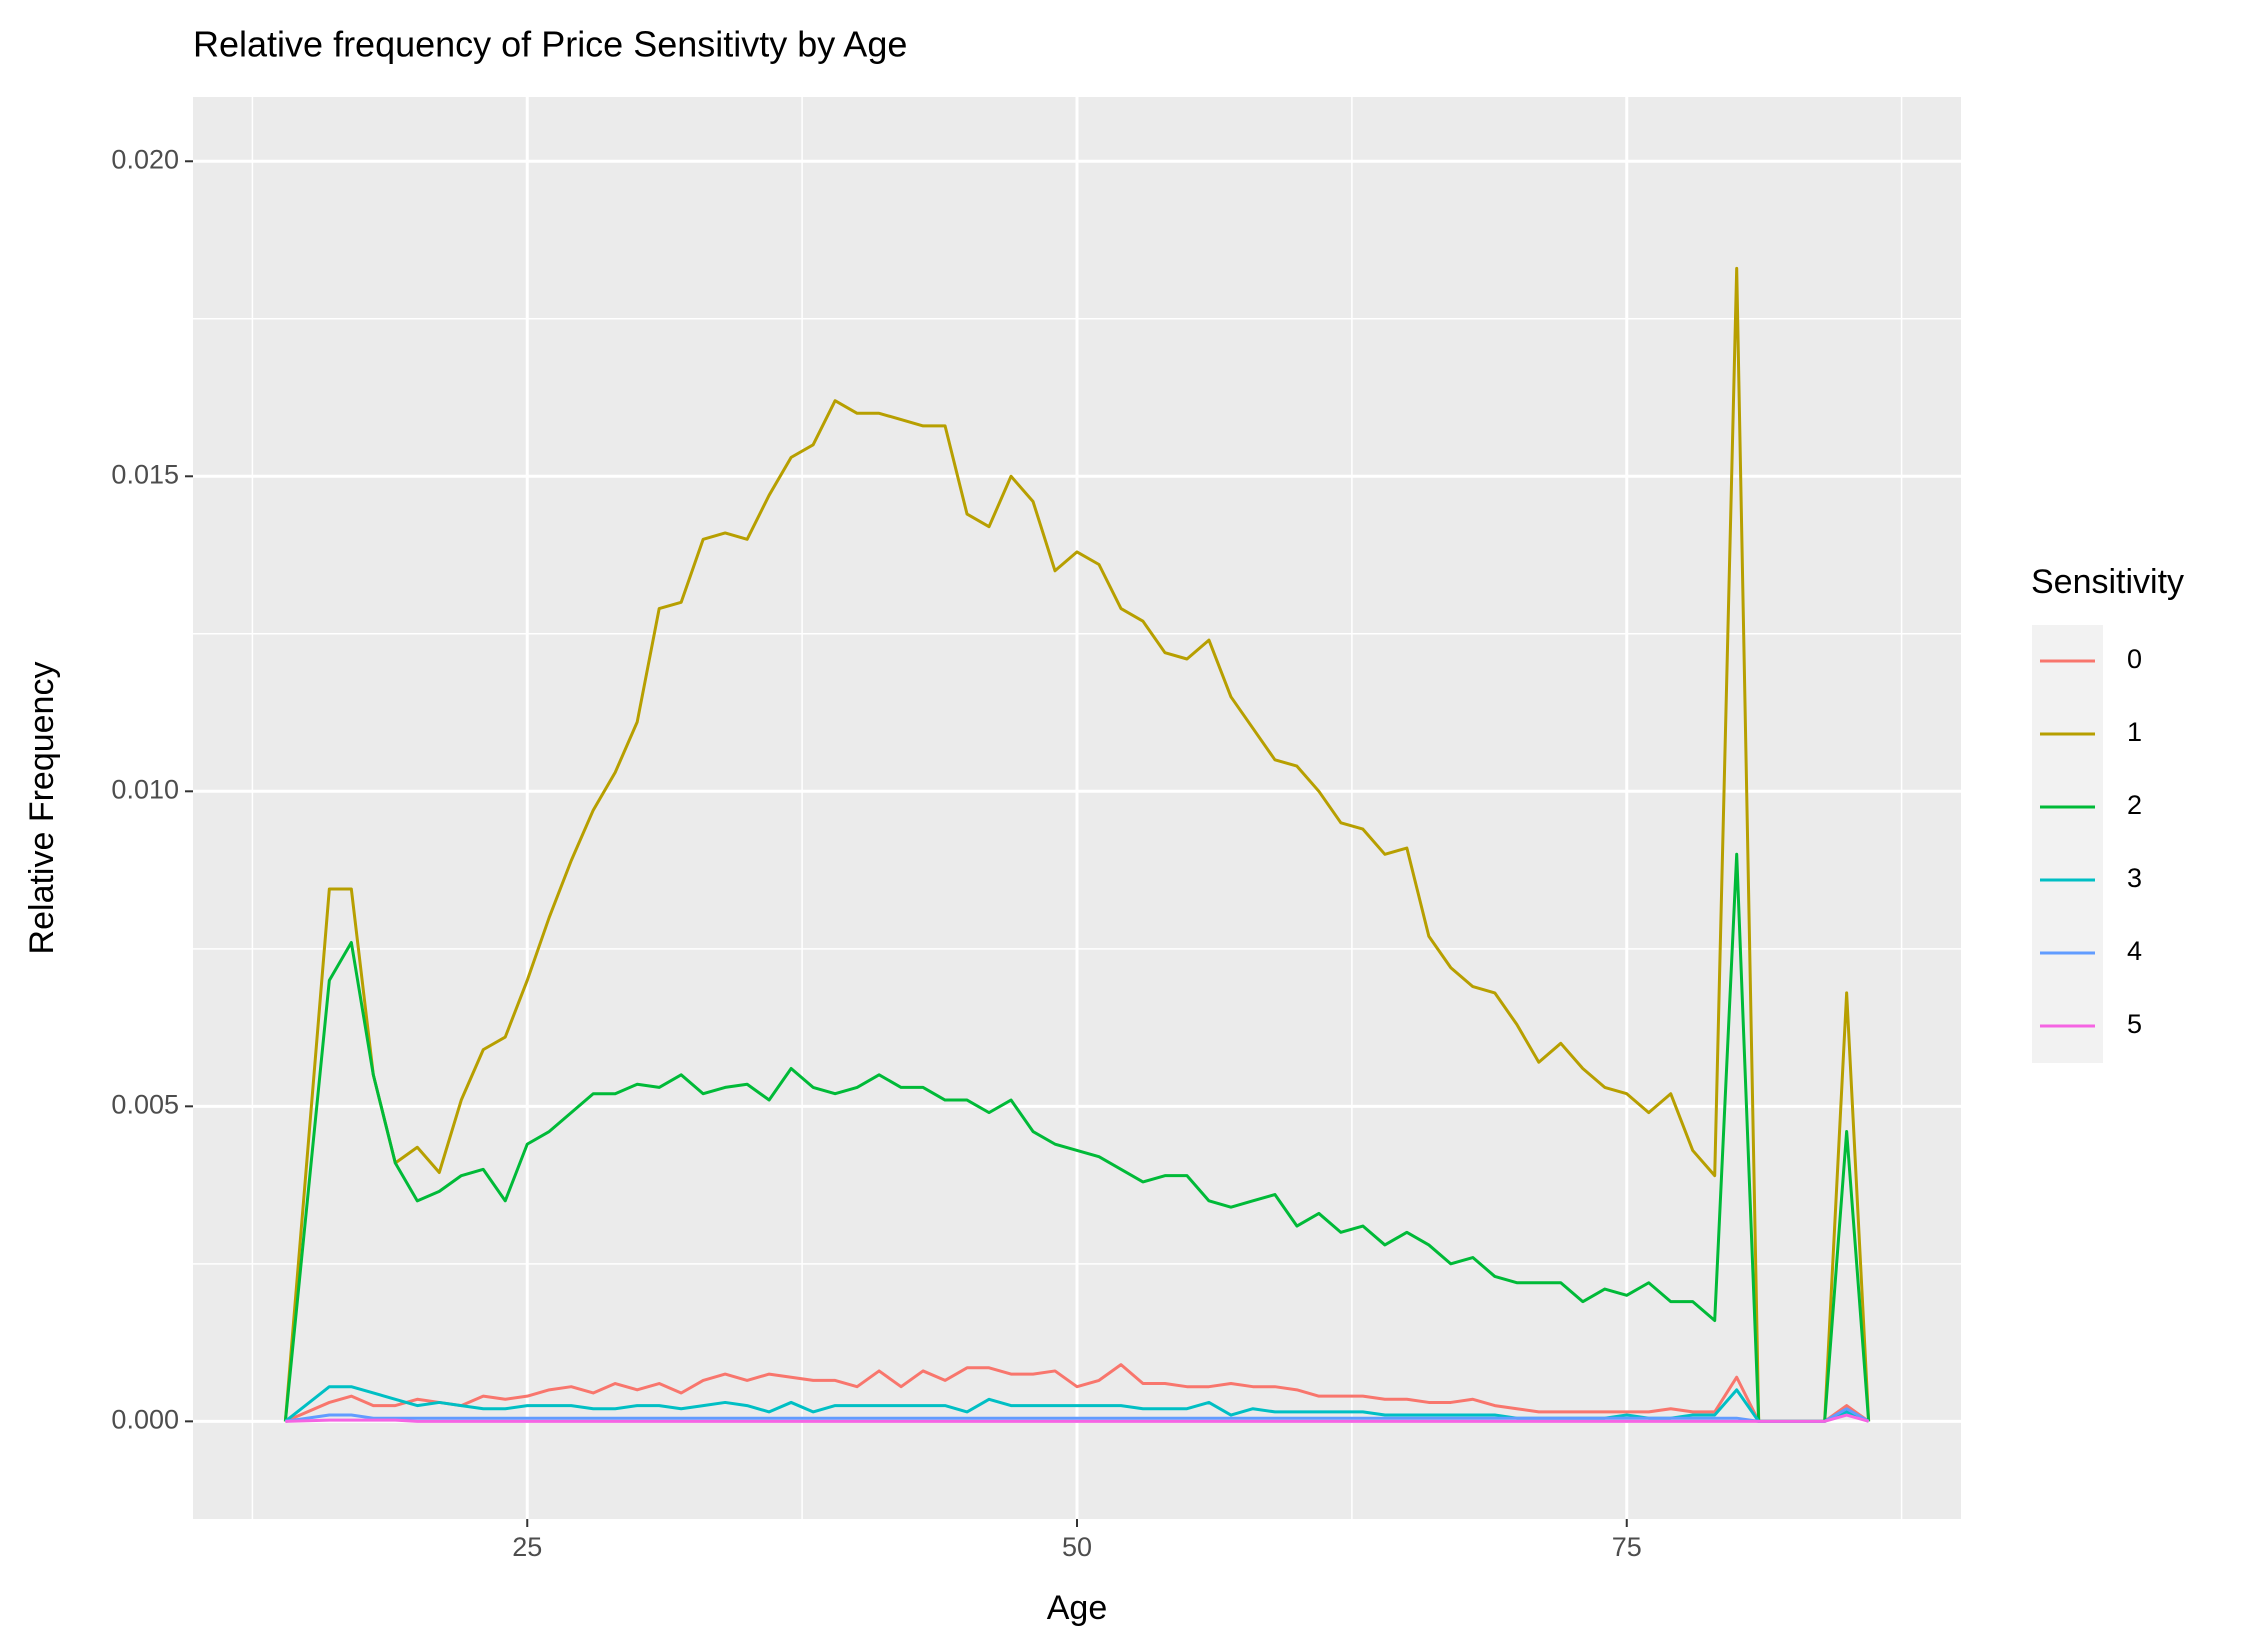  I want to click on x-axis-title: Age, so click(1077, 1608).